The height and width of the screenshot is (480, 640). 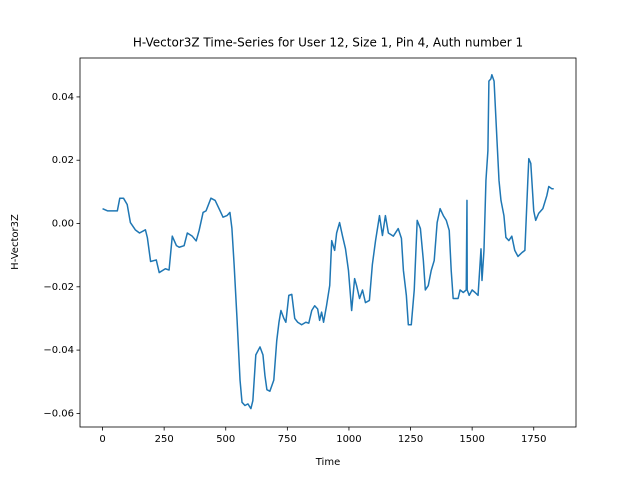 What do you see at coordinates (58, 350) in the screenshot?
I see `y-tick-label: −0.04` at bounding box center [58, 350].